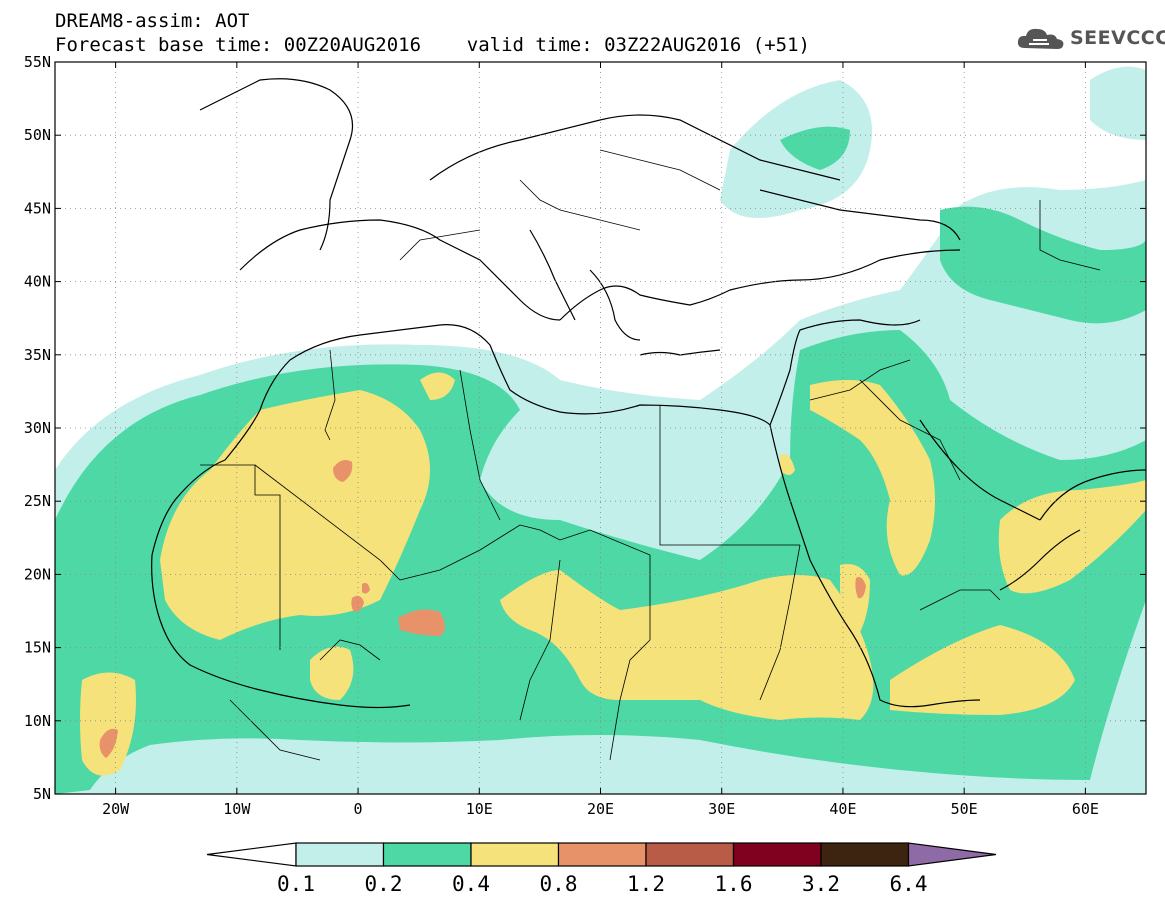 This screenshot has height=905, width=1165. What do you see at coordinates (42, 794) in the screenshot?
I see `lat-tick-label: 5N` at bounding box center [42, 794].